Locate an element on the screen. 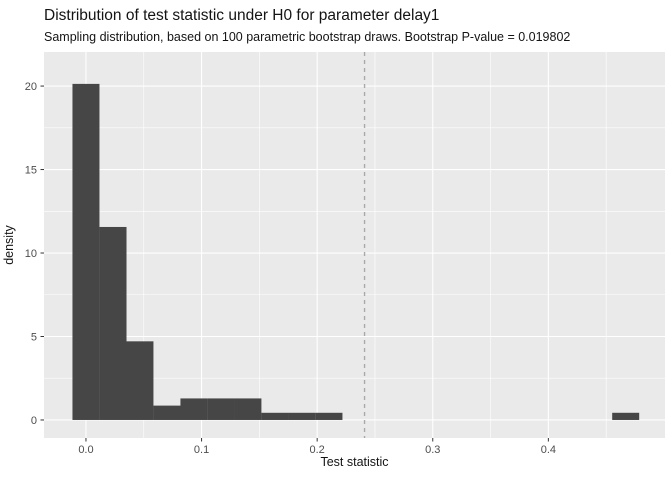 This screenshot has width=672, height=480. y-tick-label: 15 is located at coordinates (31, 171).